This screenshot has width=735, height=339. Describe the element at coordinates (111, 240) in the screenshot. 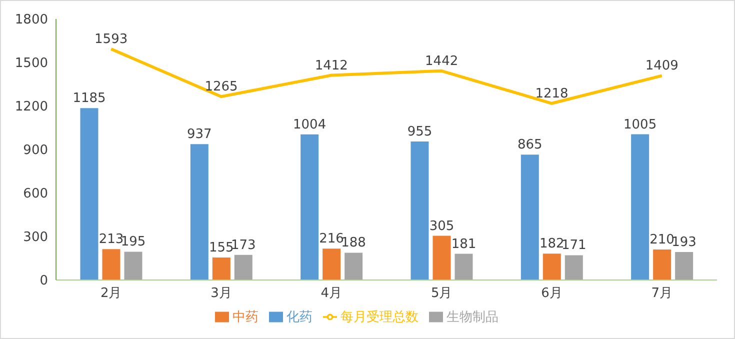

I see `data-label: 213` at that location.